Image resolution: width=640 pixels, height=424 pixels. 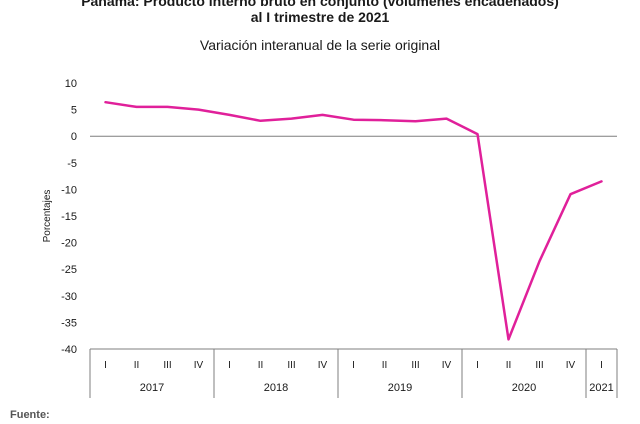 I want to click on year-label: 2018, so click(x=276, y=388).